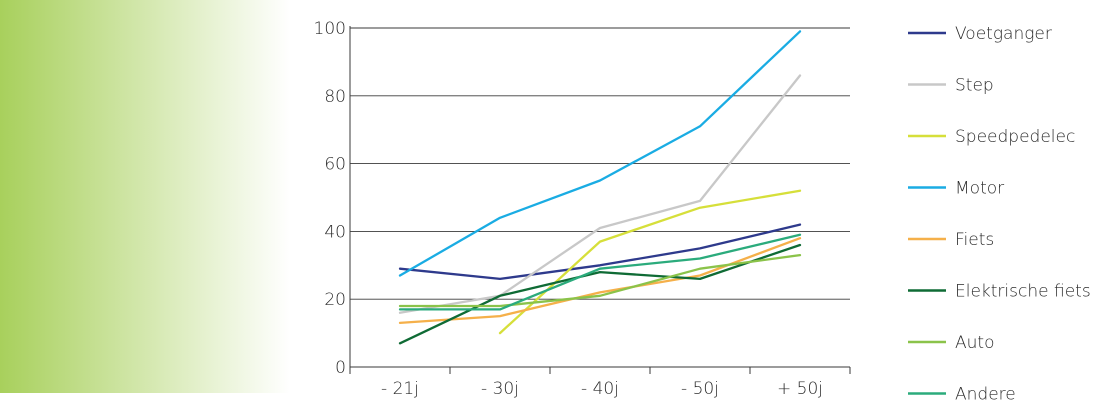  What do you see at coordinates (1023, 292) in the screenshot?
I see `legend-label: Elektrische fiets` at bounding box center [1023, 292].